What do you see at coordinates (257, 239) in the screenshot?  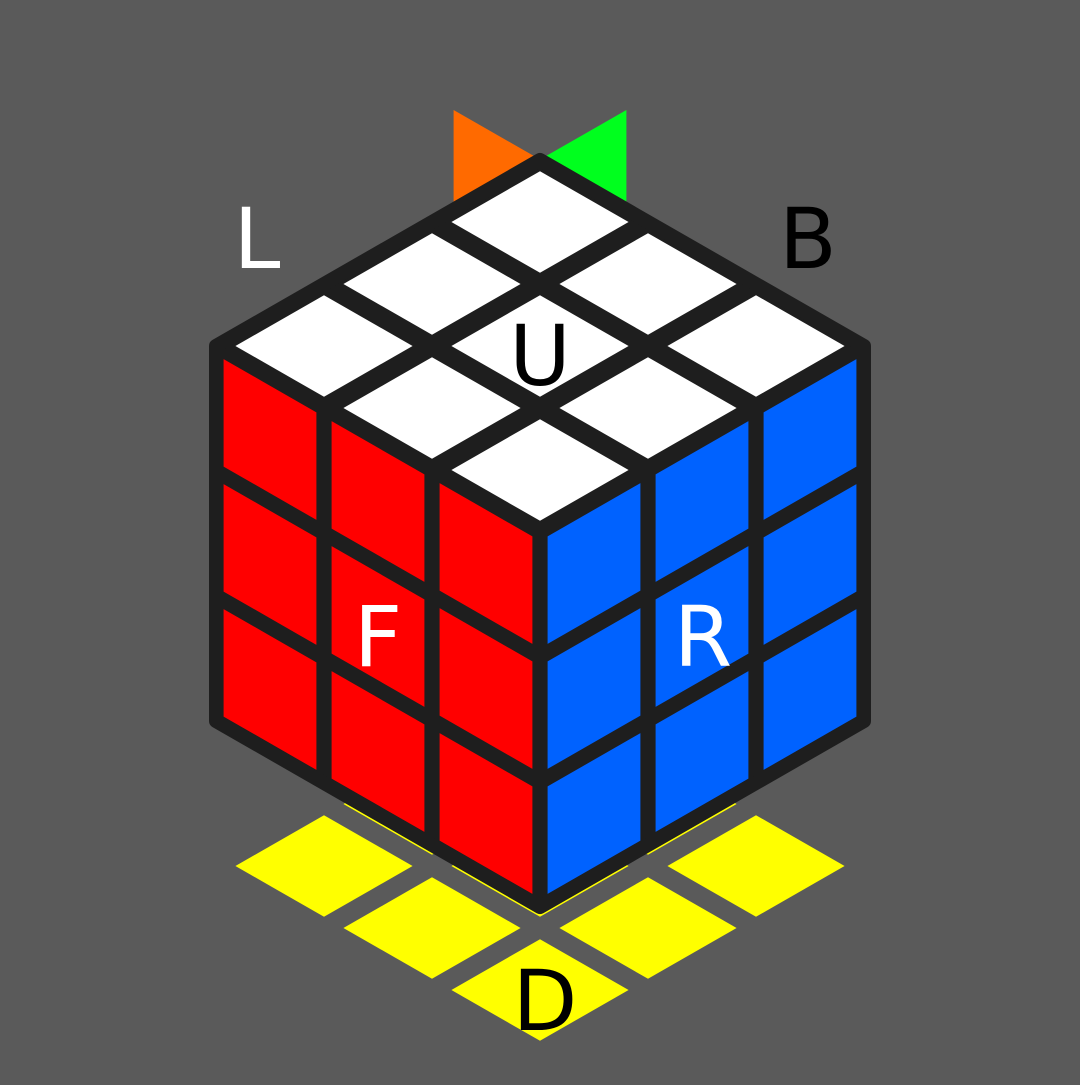 I see `face-label-l: L` at bounding box center [257, 239].